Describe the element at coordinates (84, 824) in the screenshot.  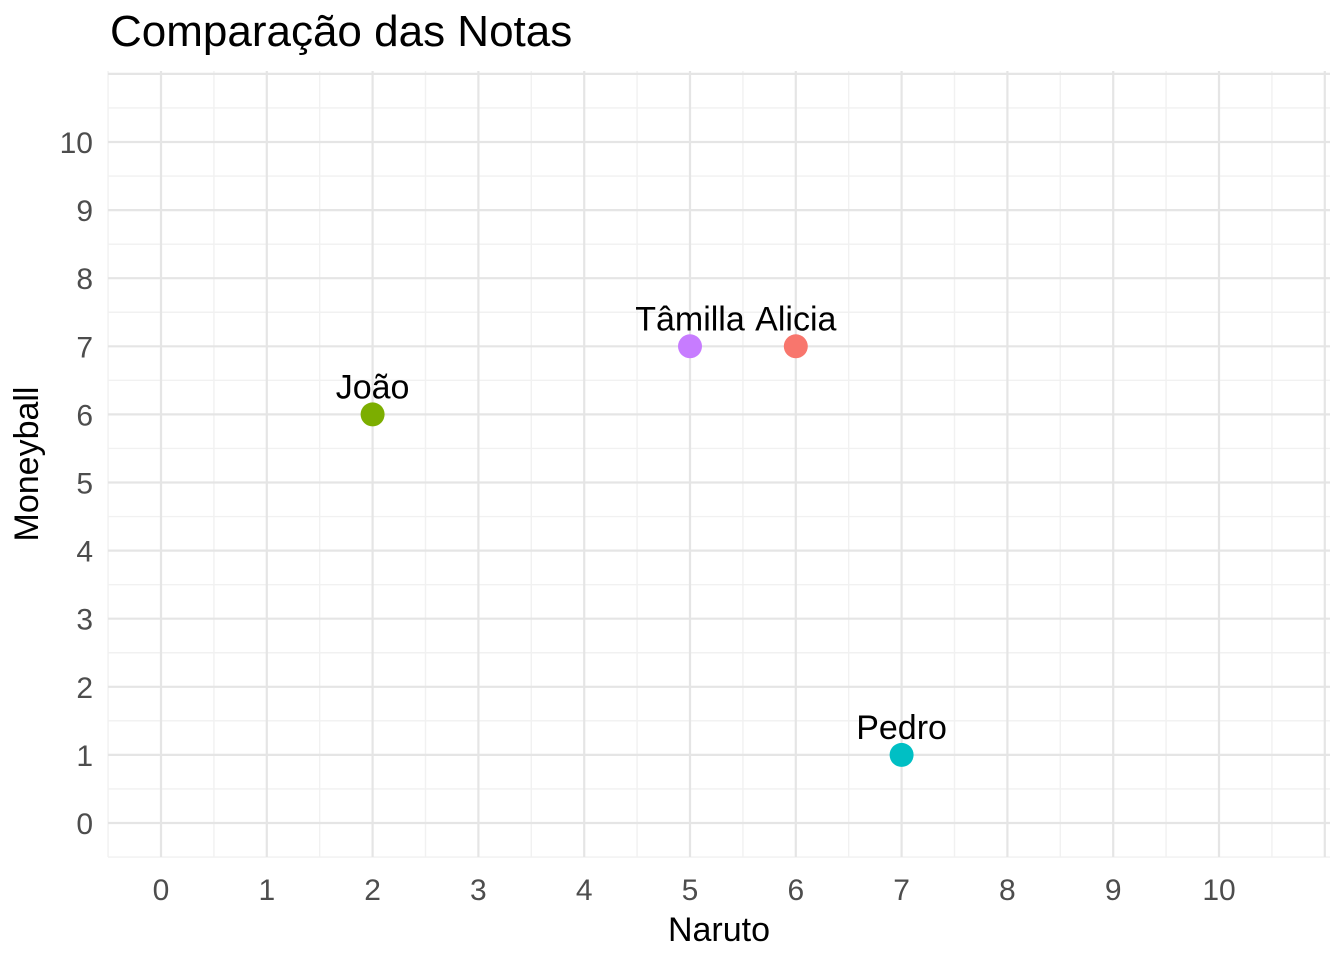
I see `y-tick-label: 0` at that location.